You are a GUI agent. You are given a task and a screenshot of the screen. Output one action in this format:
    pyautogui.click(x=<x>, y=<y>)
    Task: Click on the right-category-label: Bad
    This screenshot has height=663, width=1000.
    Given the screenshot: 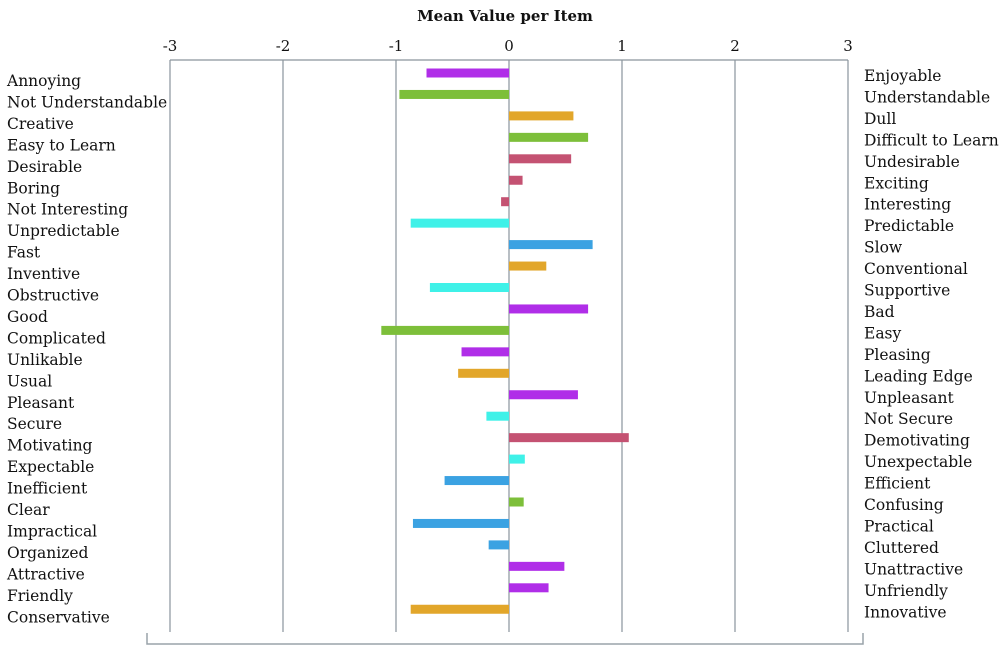 What is the action you would take?
    pyautogui.click(x=879, y=312)
    